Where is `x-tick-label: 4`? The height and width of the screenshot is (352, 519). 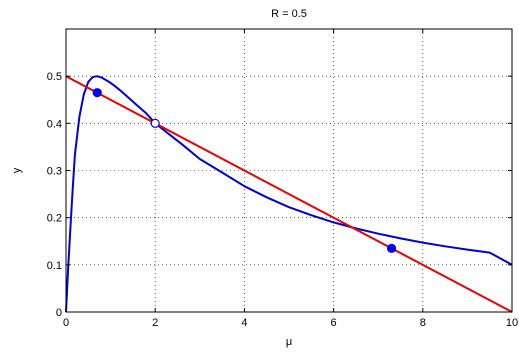
x-tick-label: 4 is located at coordinates (244, 323).